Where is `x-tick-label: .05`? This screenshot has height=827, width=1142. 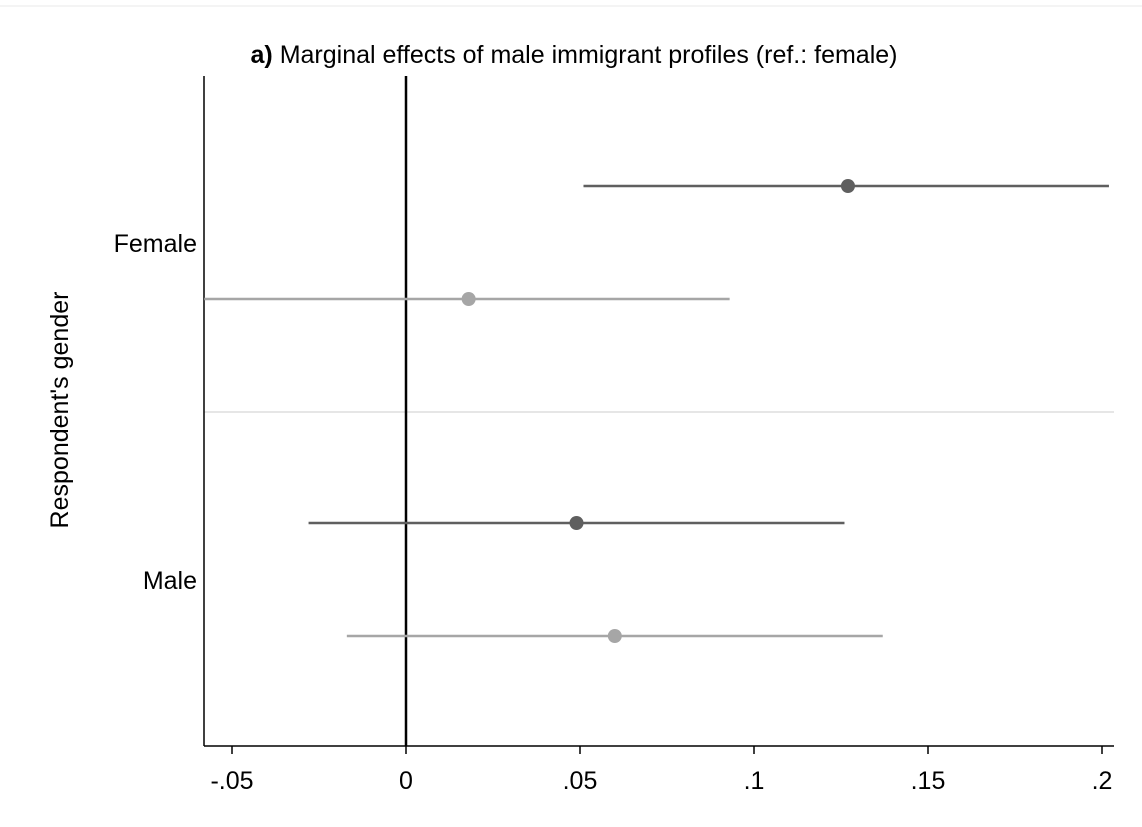 x-tick-label: .05 is located at coordinates (580, 781).